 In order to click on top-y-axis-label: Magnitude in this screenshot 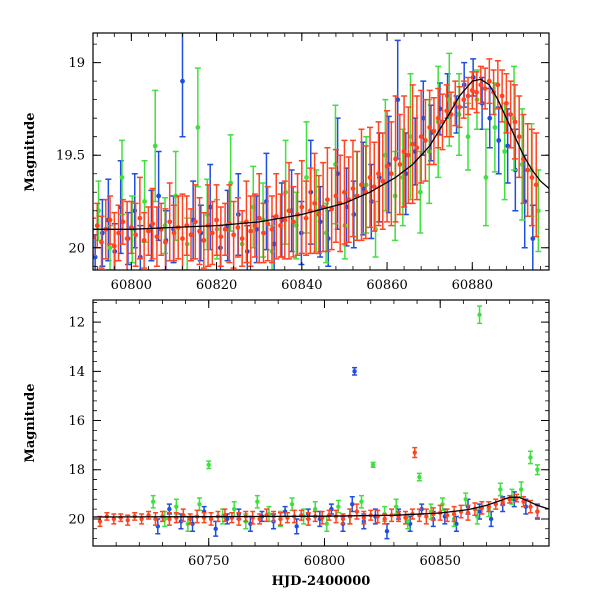, I will do `click(30, 151)`.